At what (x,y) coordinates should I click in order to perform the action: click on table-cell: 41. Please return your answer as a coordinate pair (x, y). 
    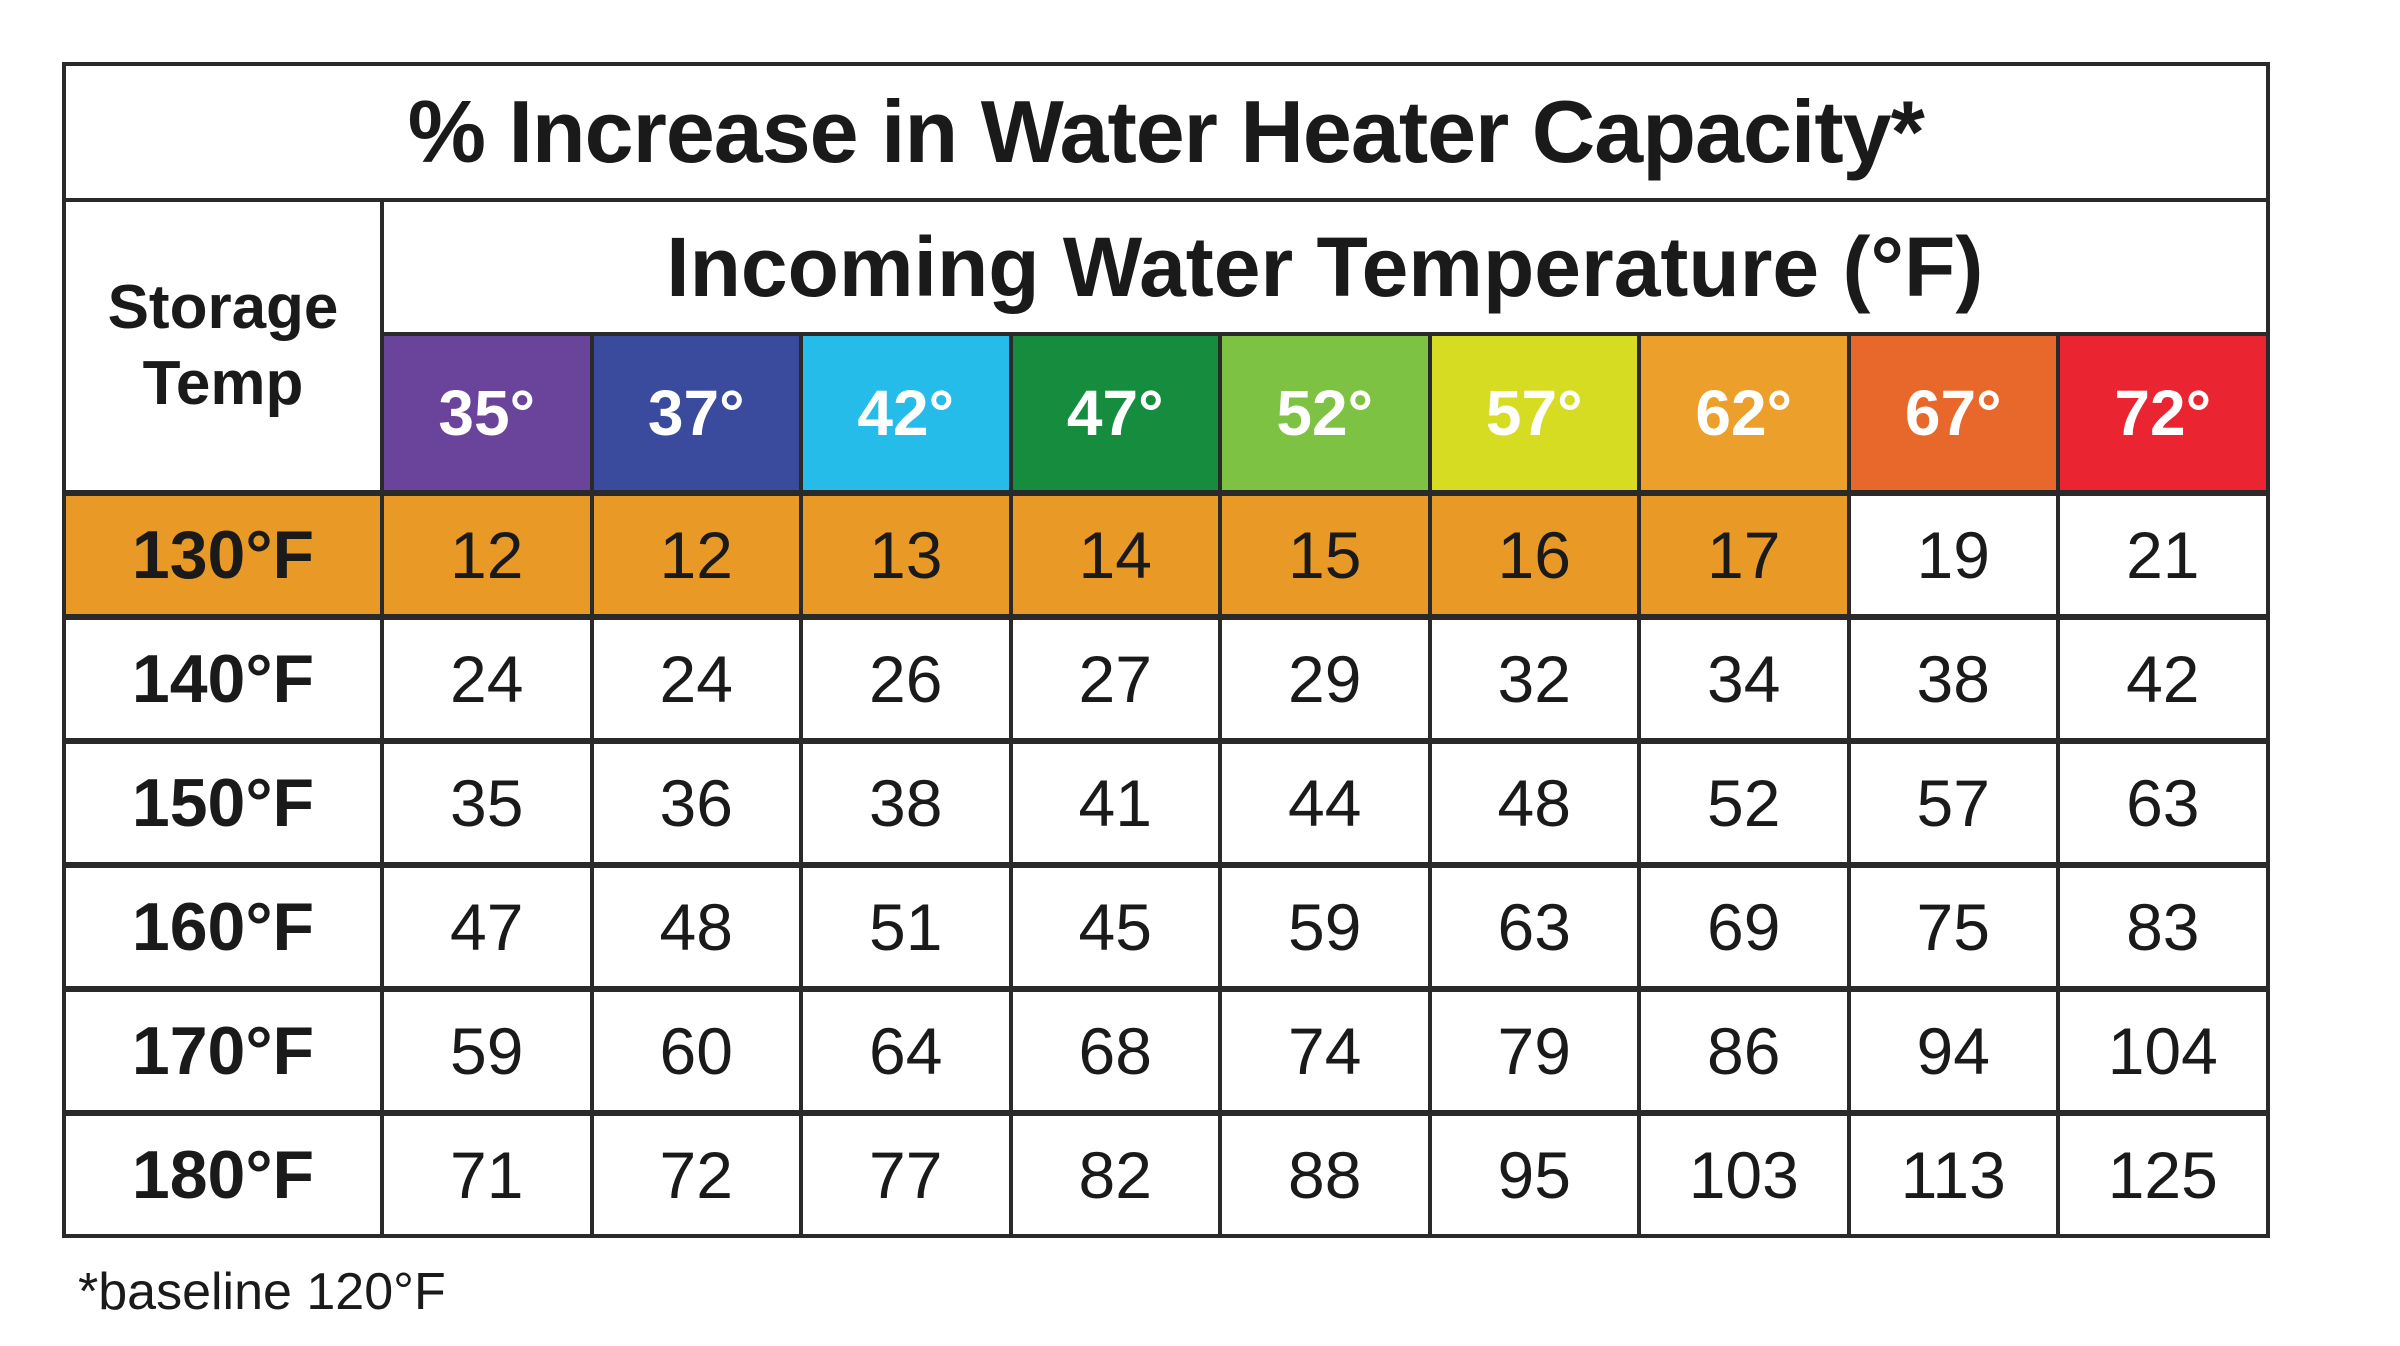
    Looking at the image, I should click on (1115, 802).